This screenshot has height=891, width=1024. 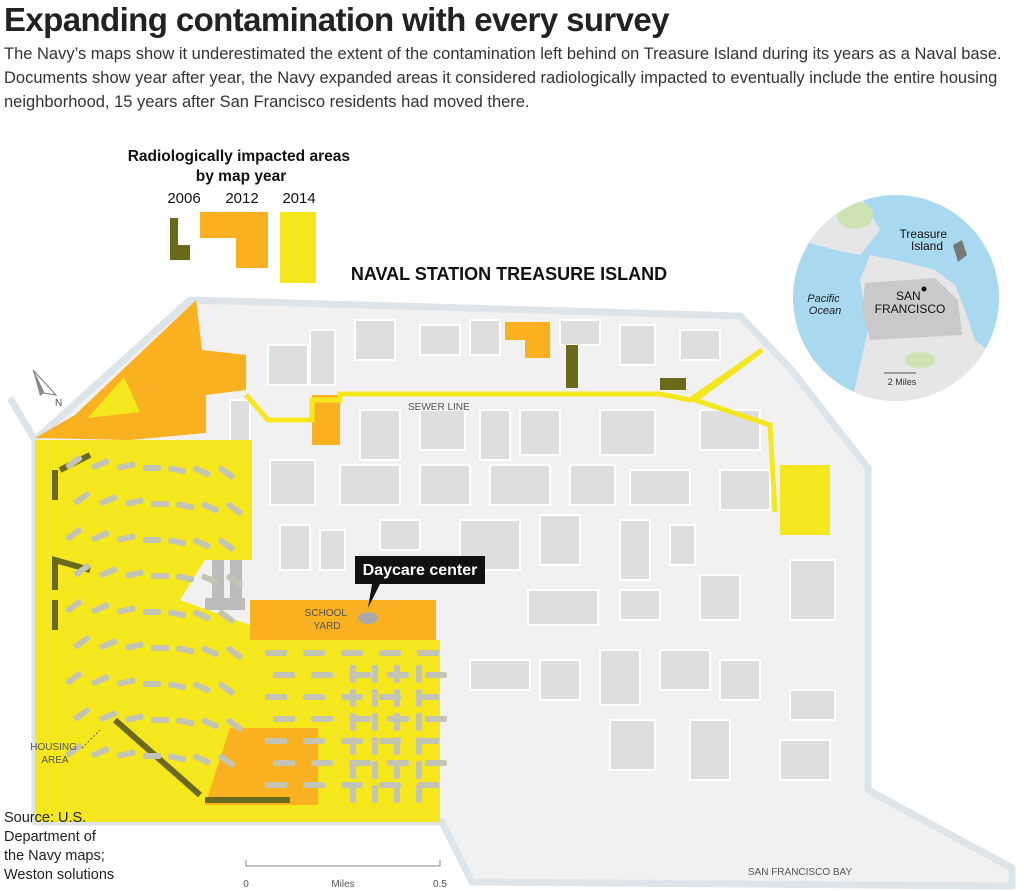 I want to click on source-line: the Navy maps;, so click(x=54, y=856).